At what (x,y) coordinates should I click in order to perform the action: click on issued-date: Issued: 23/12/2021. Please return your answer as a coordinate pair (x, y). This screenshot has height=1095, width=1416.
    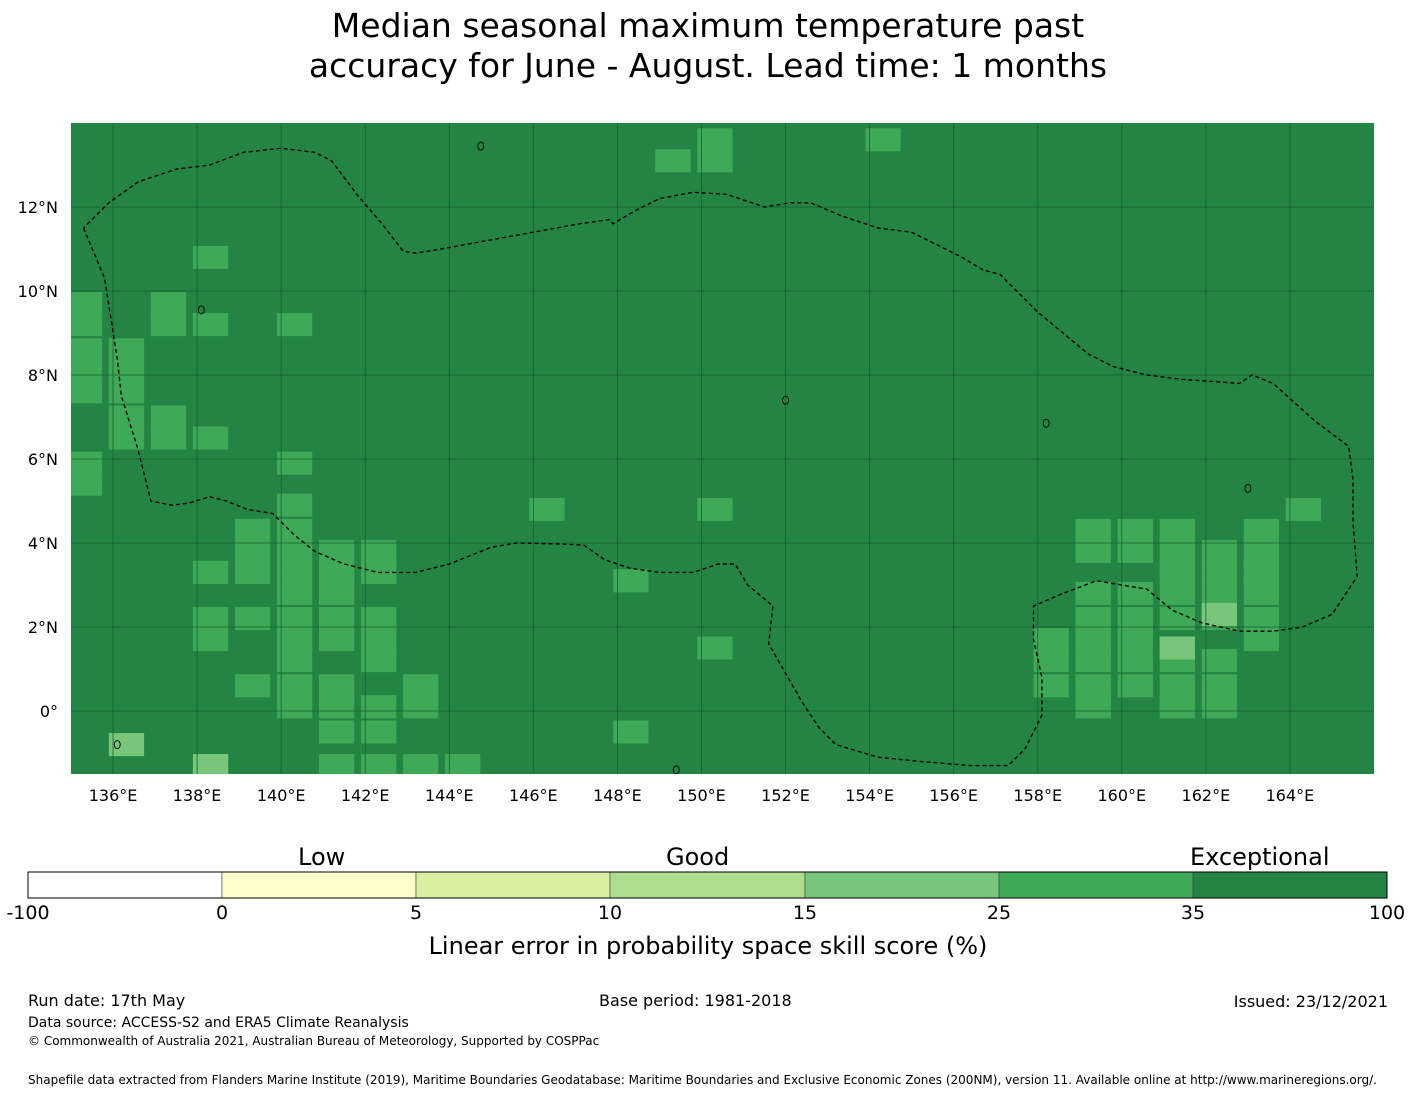
    Looking at the image, I should click on (1310, 1001).